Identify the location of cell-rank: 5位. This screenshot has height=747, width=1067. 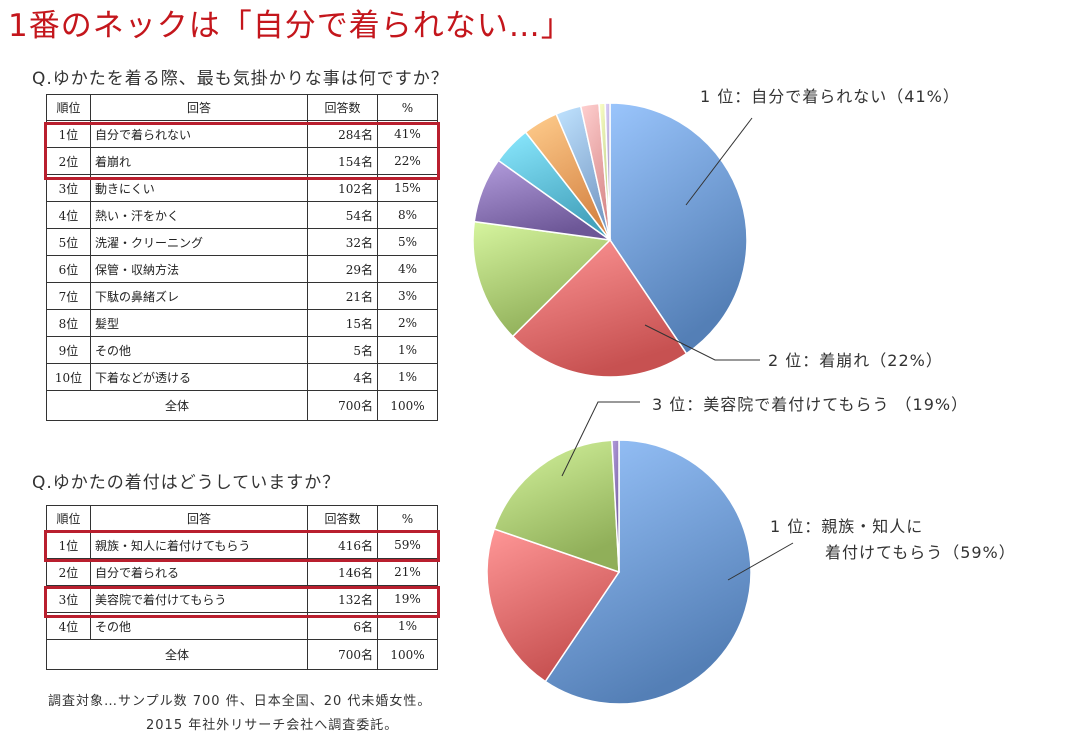
(68, 242).